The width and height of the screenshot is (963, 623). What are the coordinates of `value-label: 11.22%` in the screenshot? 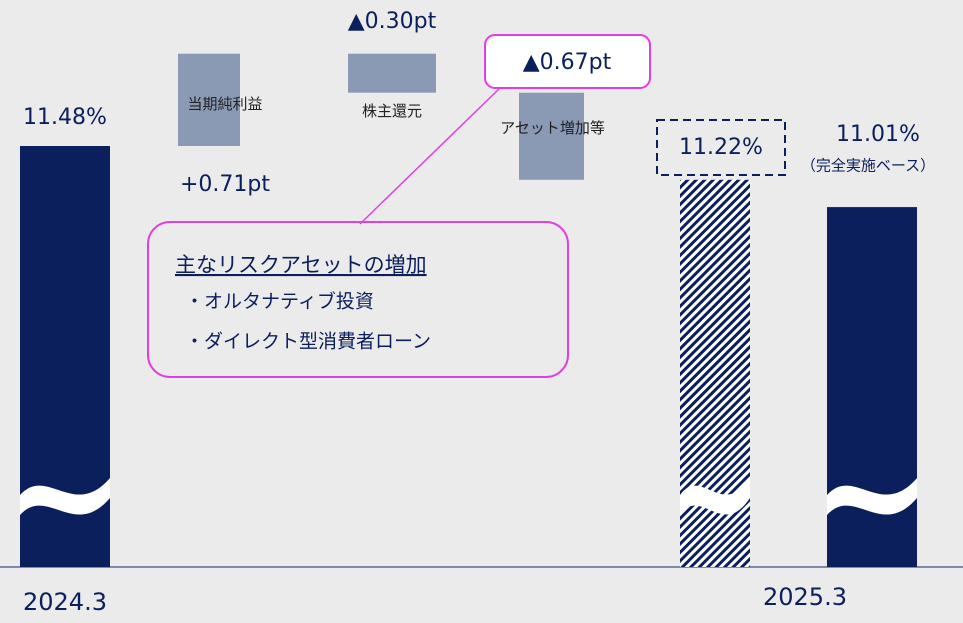 It's located at (721, 147).